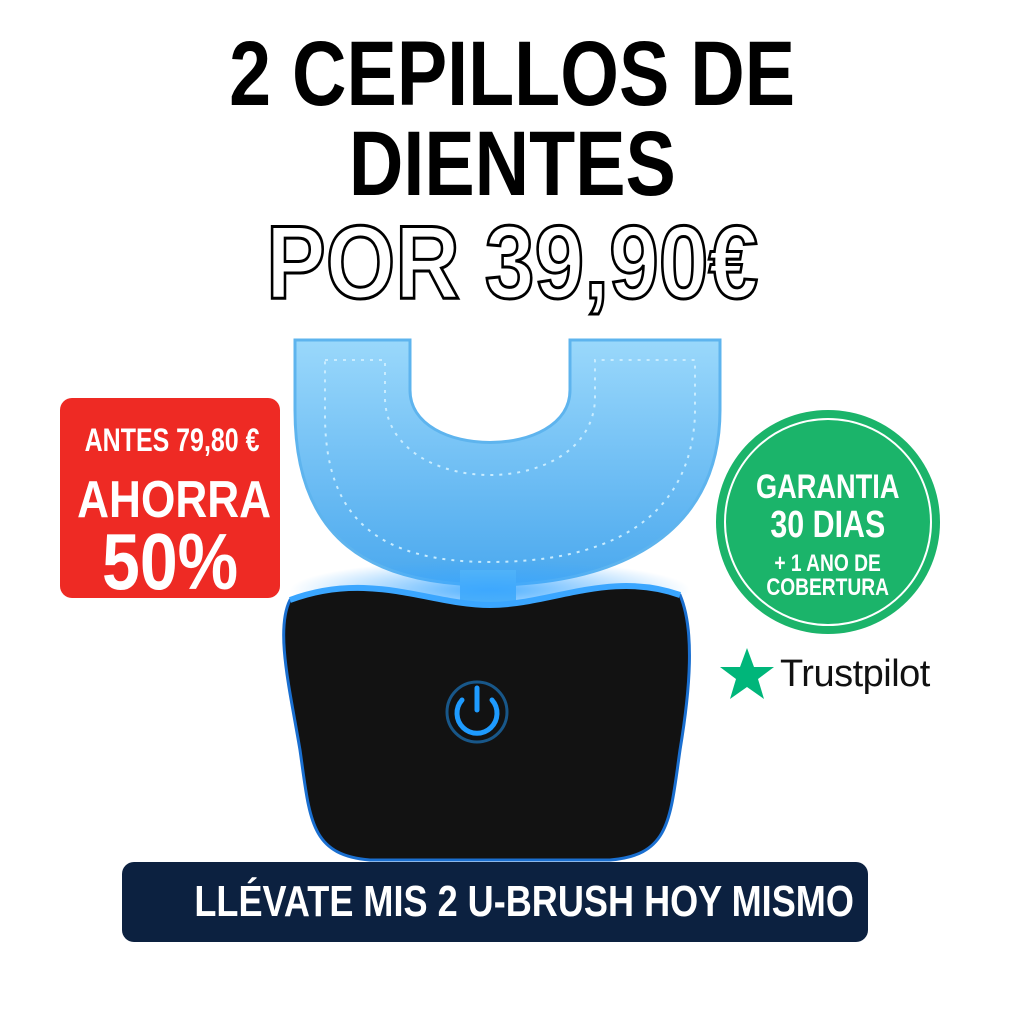 The height and width of the screenshot is (1024, 1024). Describe the element at coordinates (170, 561) in the screenshot. I see `discount-percent: 50%` at that location.